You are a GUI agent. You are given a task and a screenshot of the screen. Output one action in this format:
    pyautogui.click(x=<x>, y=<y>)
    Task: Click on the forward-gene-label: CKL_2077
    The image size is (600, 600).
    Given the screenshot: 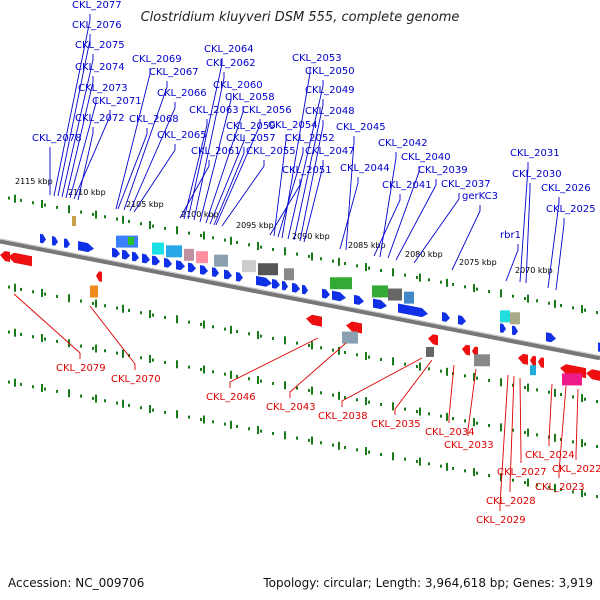 What is the action you would take?
    pyautogui.click(x=97, y=5)
    